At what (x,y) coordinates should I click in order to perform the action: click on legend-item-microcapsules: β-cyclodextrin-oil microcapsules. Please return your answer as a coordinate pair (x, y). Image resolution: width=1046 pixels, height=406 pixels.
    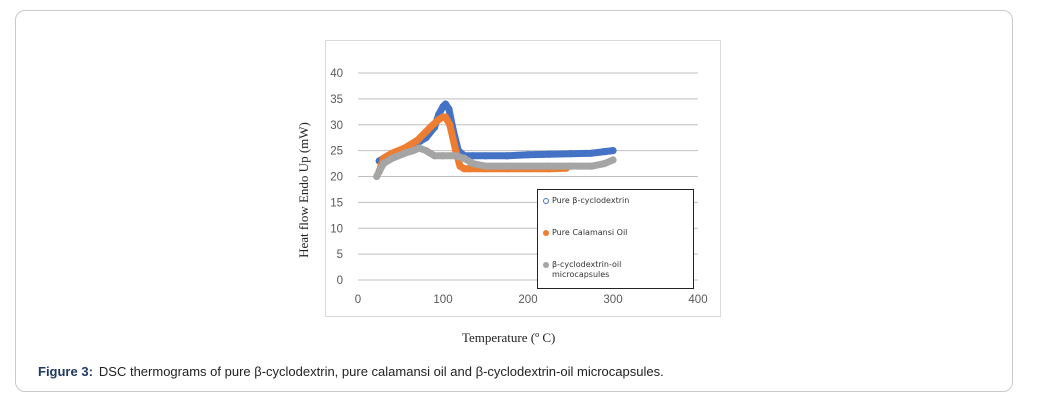
    Looking at the image, I should click on (603, 270).